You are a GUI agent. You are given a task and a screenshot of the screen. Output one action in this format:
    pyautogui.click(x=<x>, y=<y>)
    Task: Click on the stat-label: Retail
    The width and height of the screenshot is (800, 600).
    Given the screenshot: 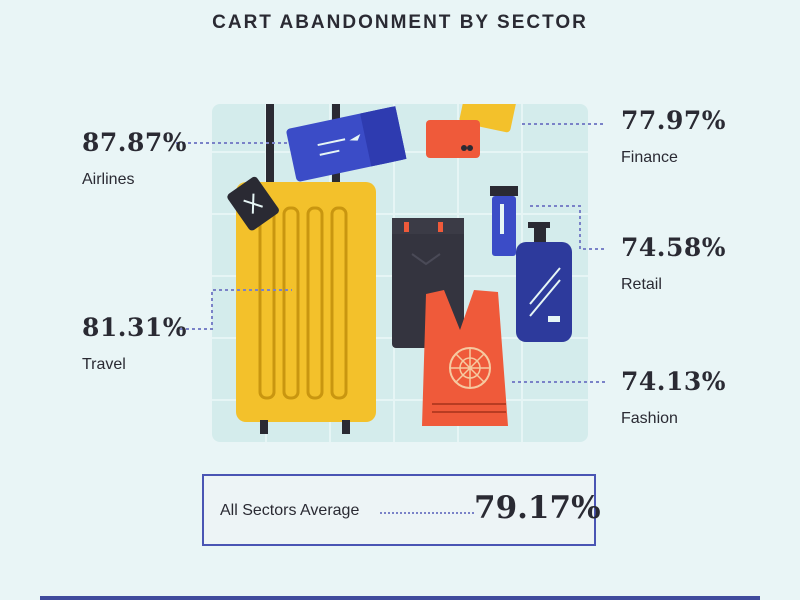 What is the action you would take?
    pyautogui.click(x=641, y=284)
    